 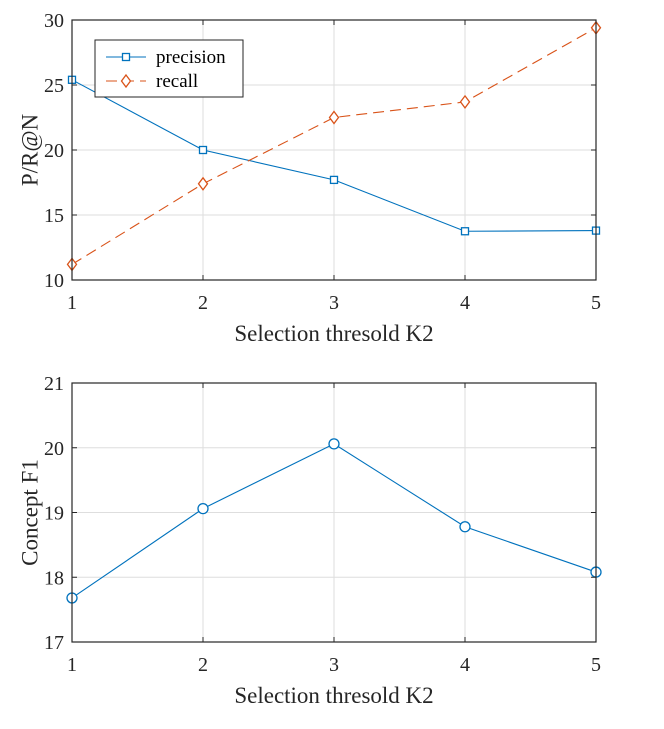 What do you see at coordinates (54, 21) in the screenshot?
I see `y-tick-label: 30` at bounding box center [54, 21].